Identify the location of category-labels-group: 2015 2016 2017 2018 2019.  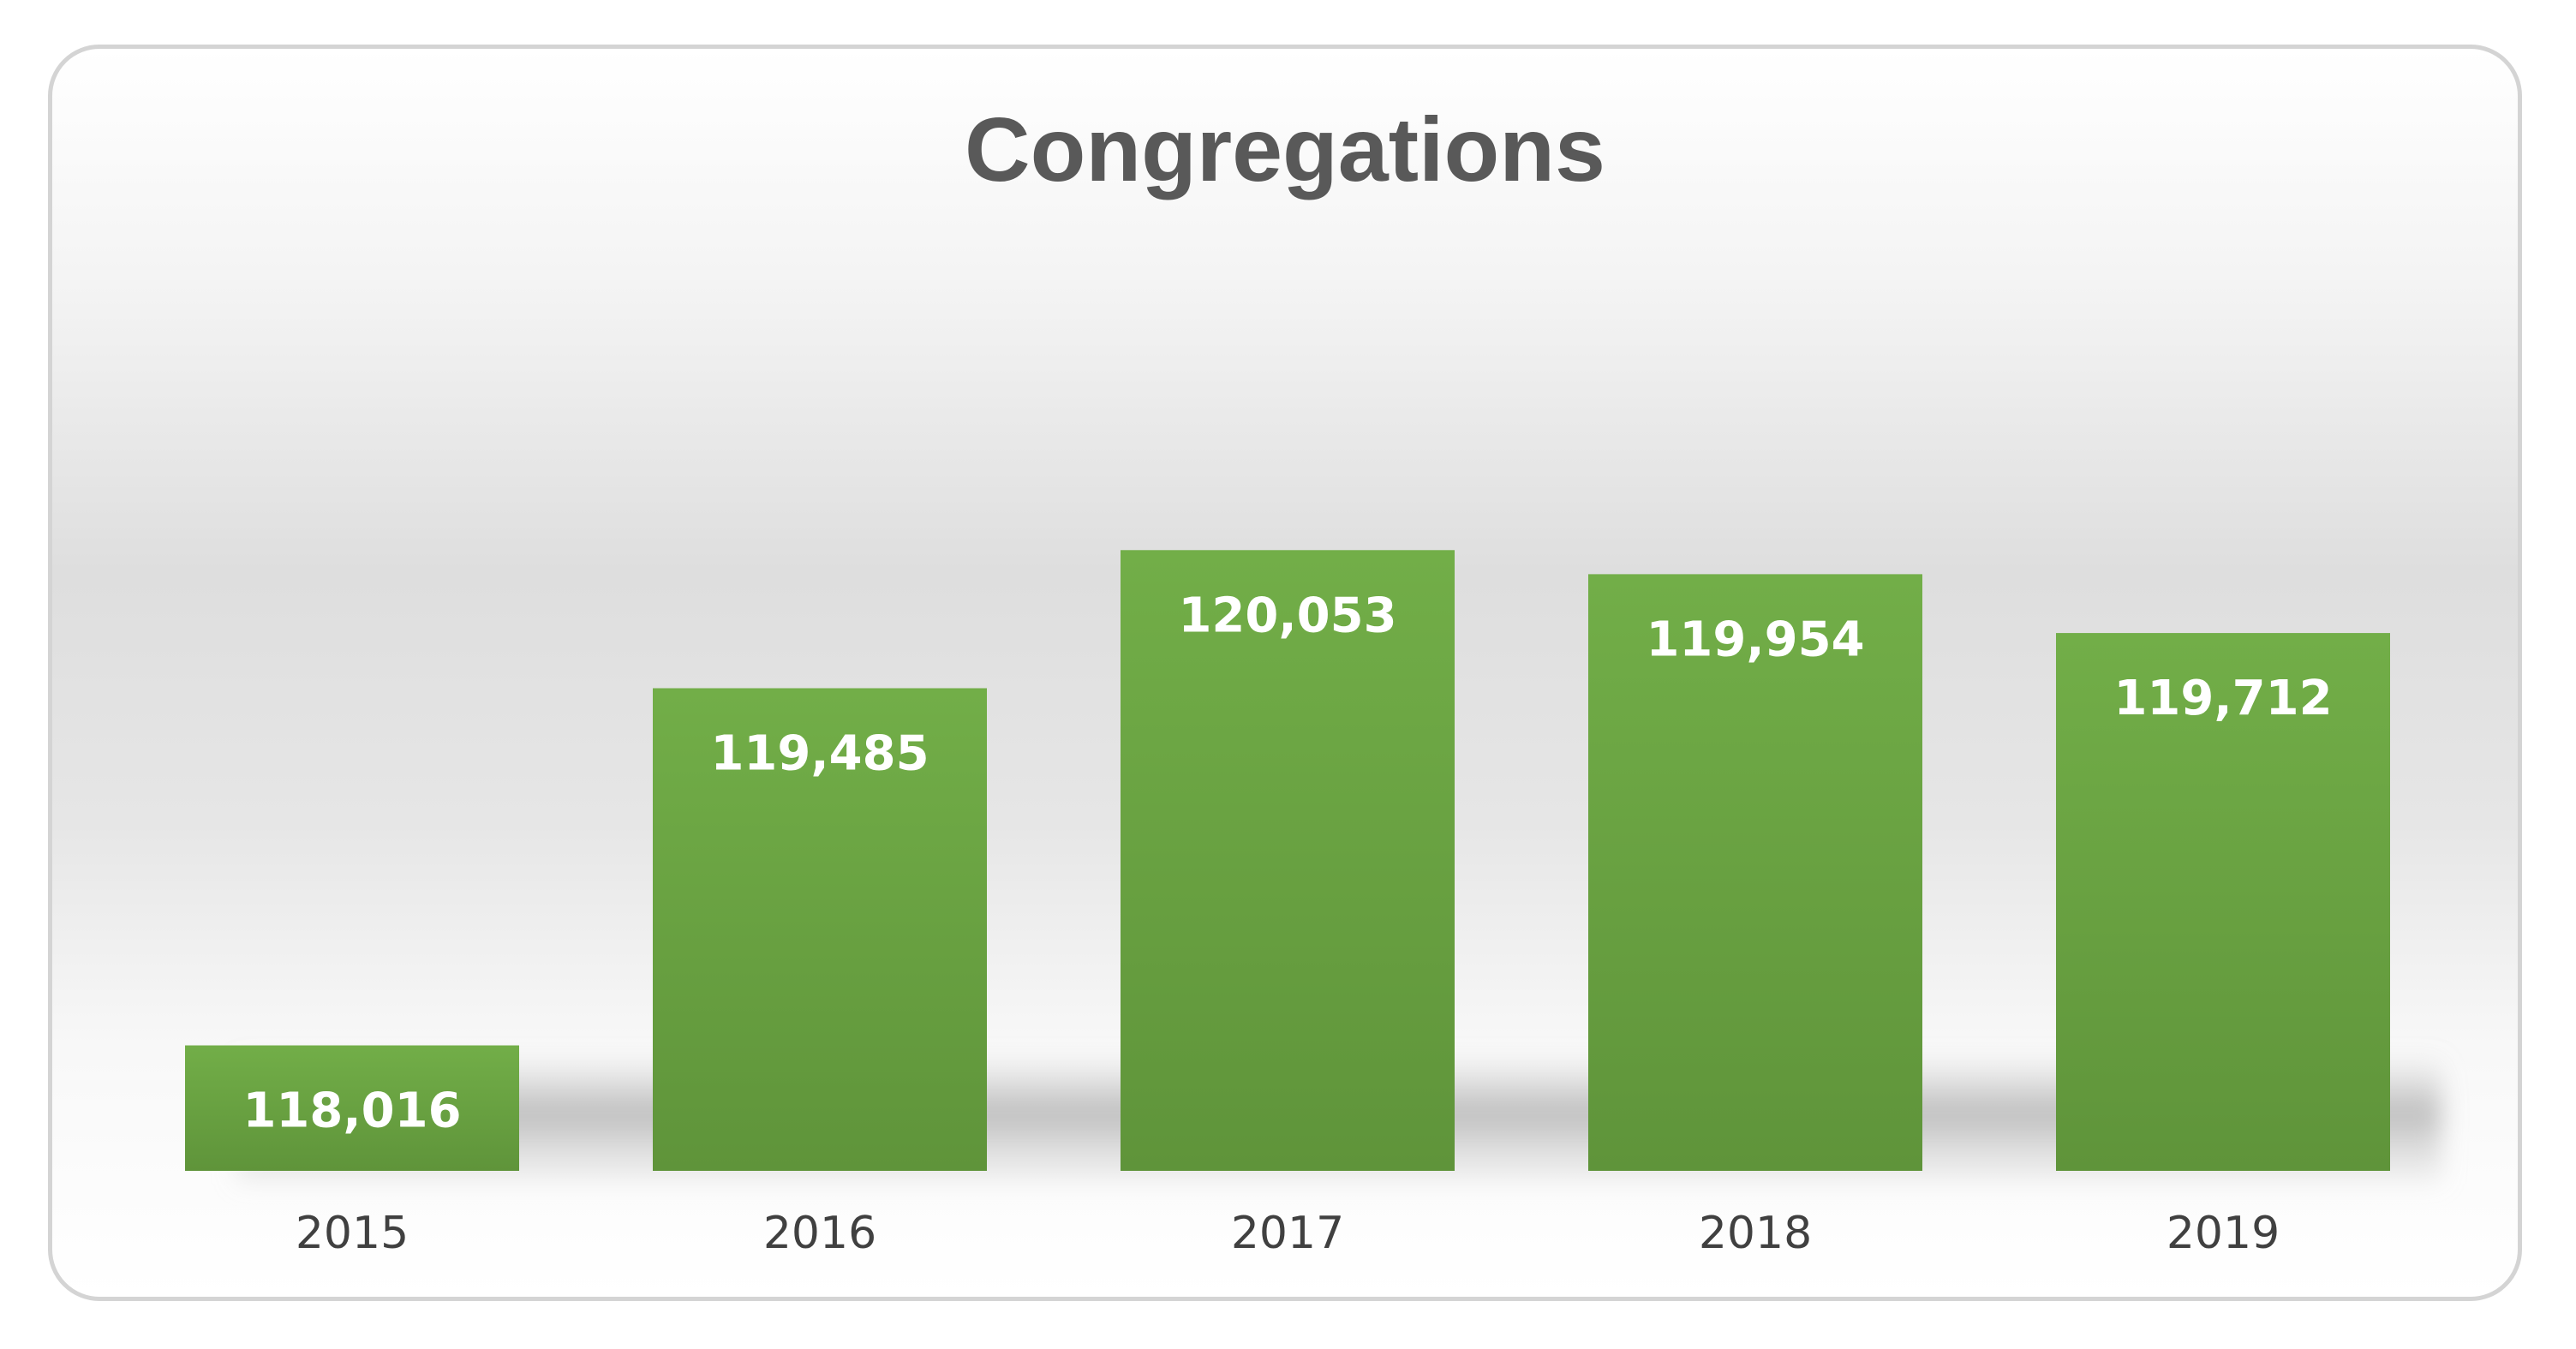
(1288, 1234).